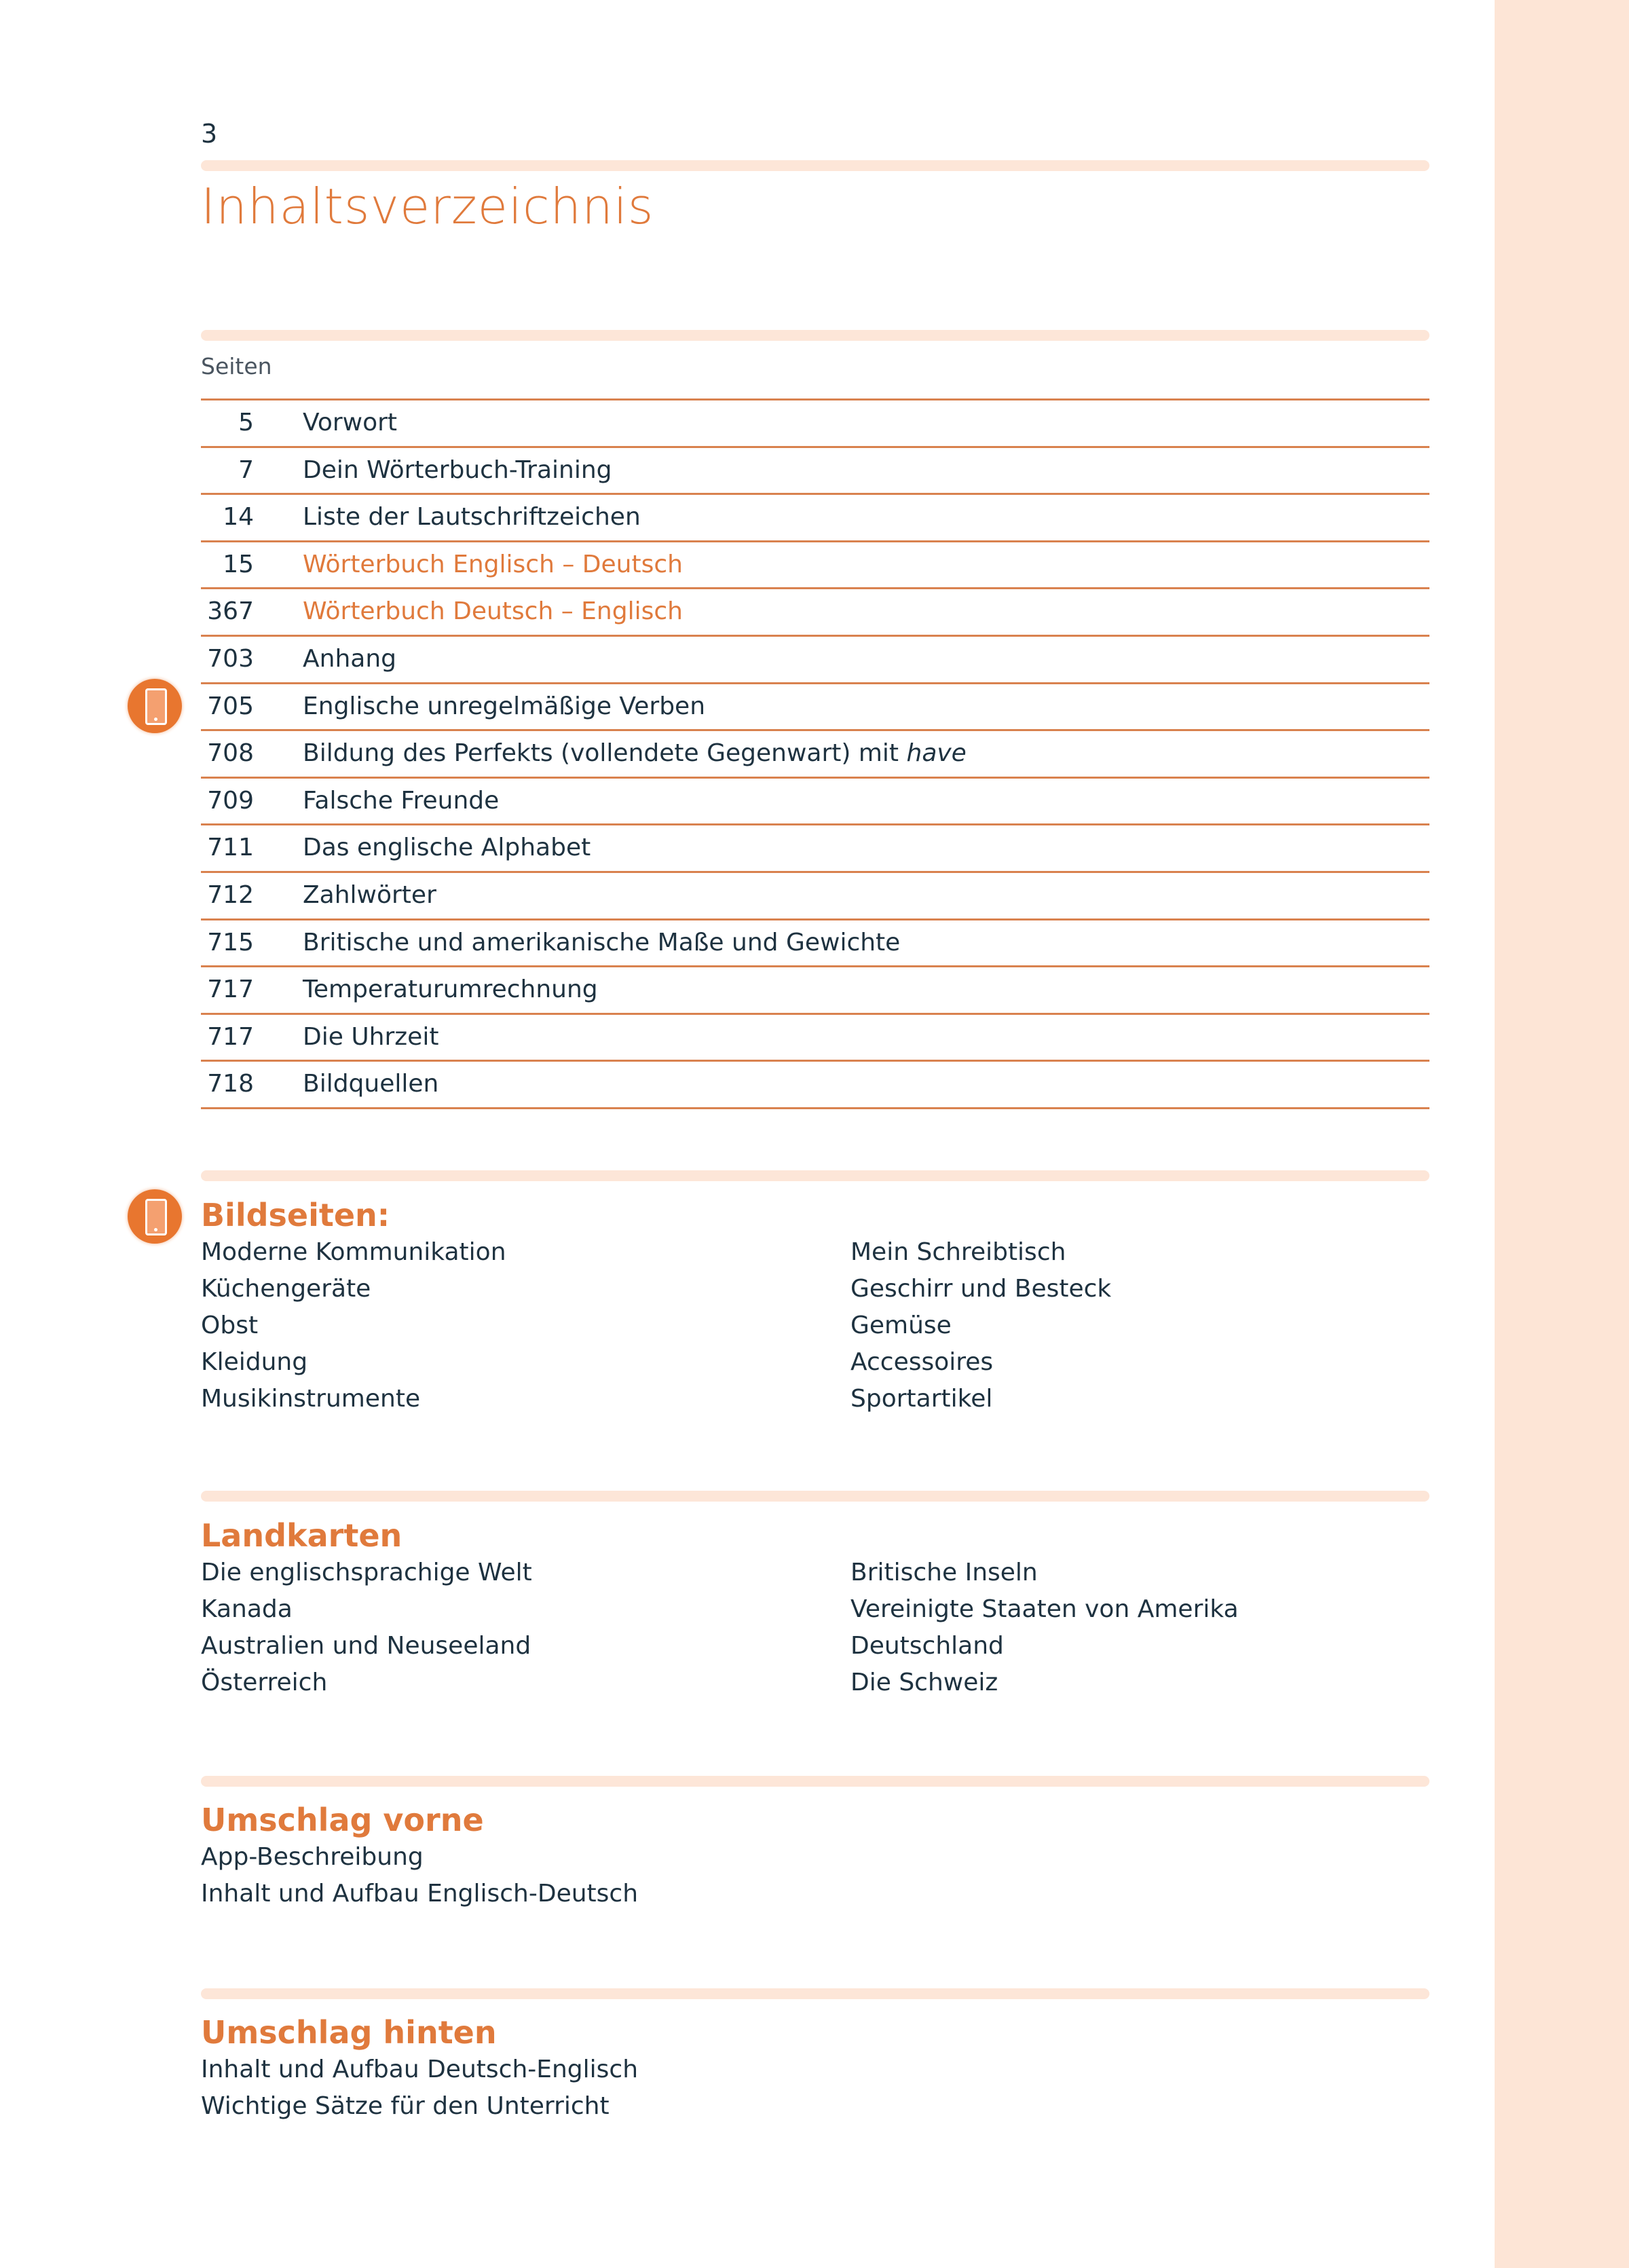  Describe the element at coordinates (815, 661) in the screenshot. I see `toc-row: 703 Anhang` at that location.